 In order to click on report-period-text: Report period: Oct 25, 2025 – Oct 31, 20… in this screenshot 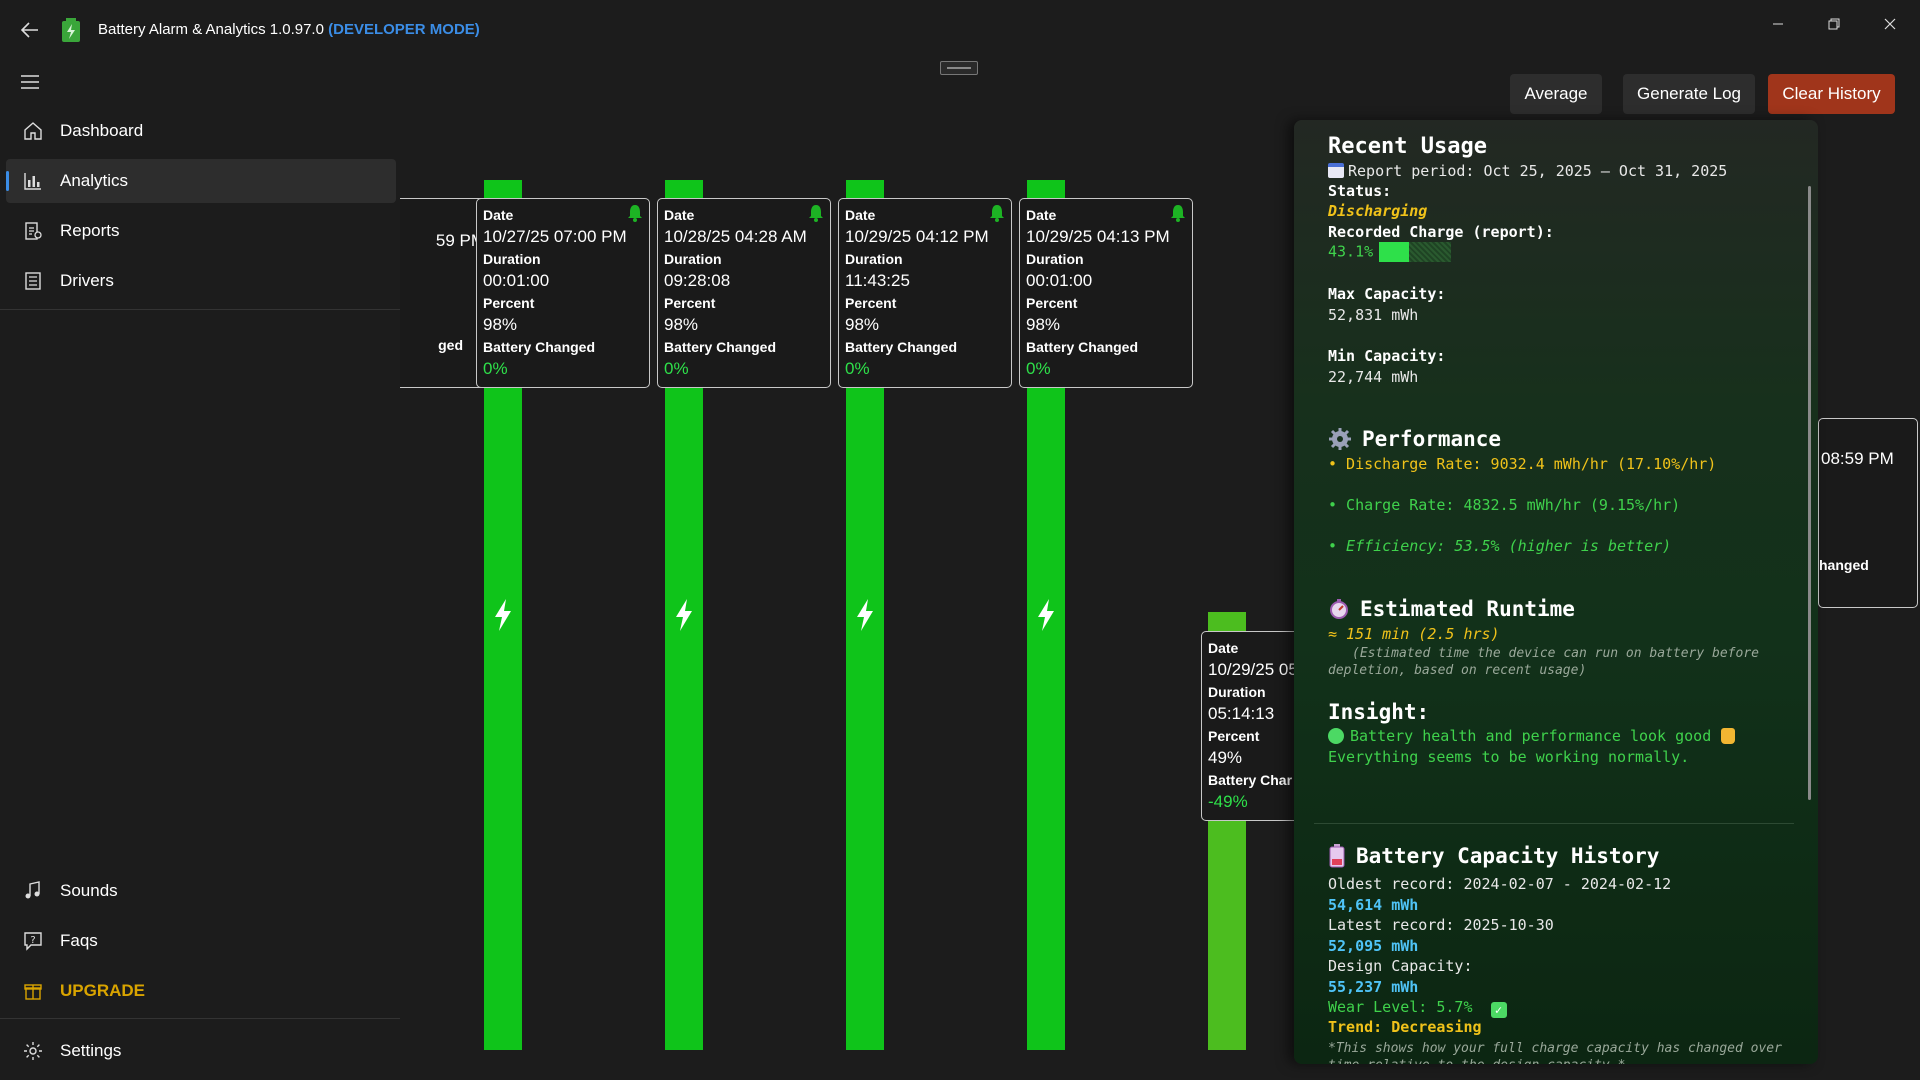, I will do `click(1538, 171)`.